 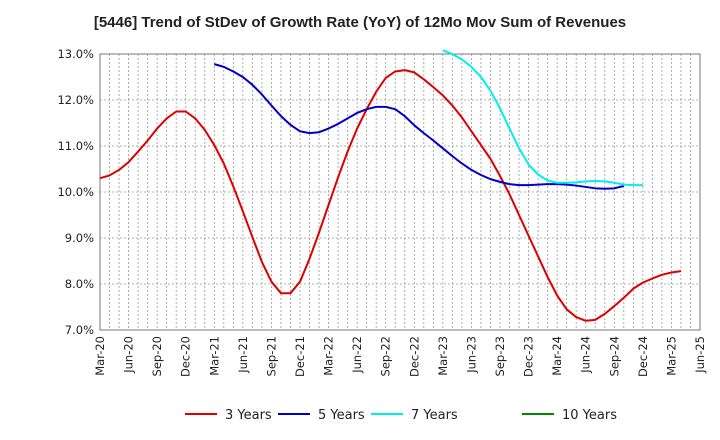 I want to click on x-tick-label: Jun-20, so click(x=129, y=355).